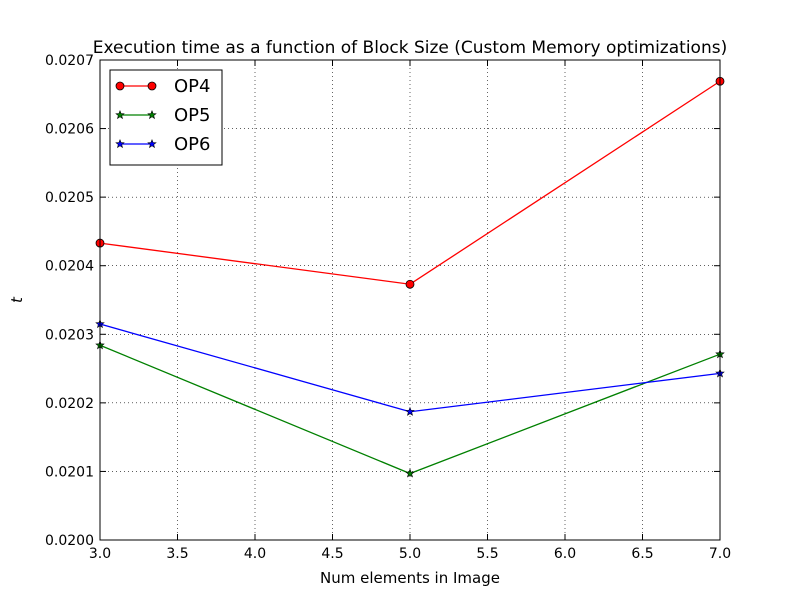 The image size is (800, 600). Describe the element at coordinates (192, 144) in the screenshot. I see `legend-label-op6: OP6` at that location.